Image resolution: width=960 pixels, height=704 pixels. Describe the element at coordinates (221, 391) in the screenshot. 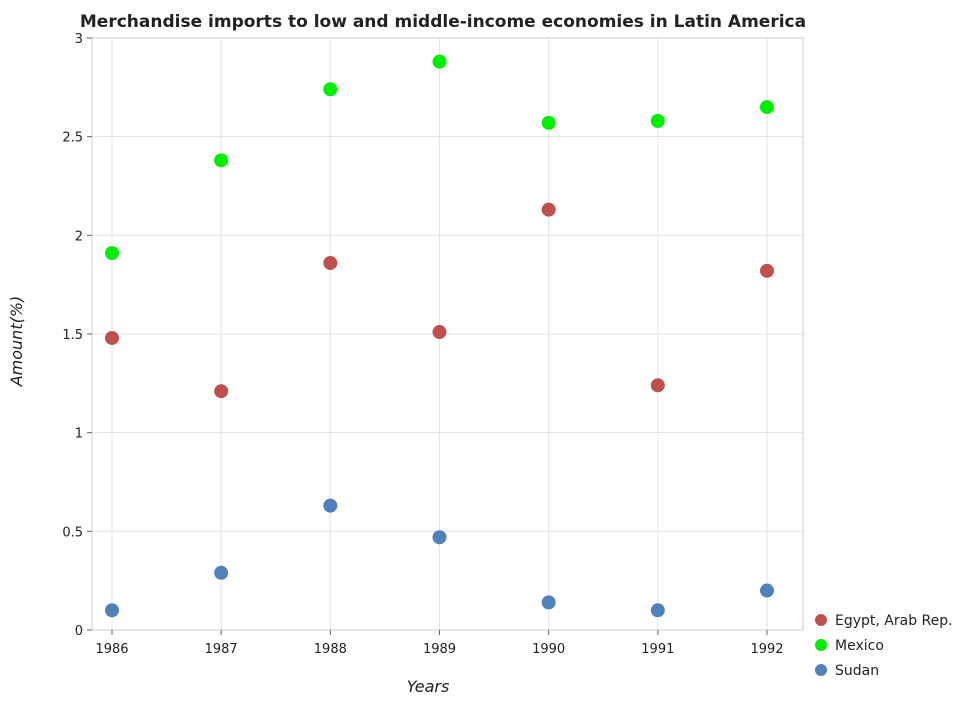

I see `point-egypt-arab-rep-1987` at that location.